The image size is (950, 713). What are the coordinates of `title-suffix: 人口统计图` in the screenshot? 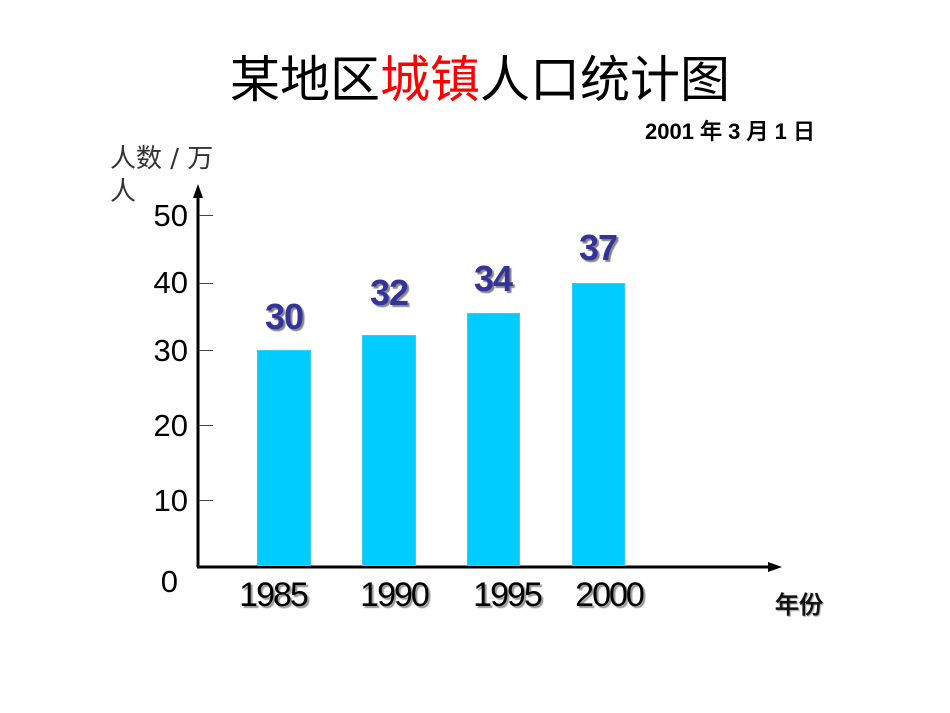 It's located at (605, 80).